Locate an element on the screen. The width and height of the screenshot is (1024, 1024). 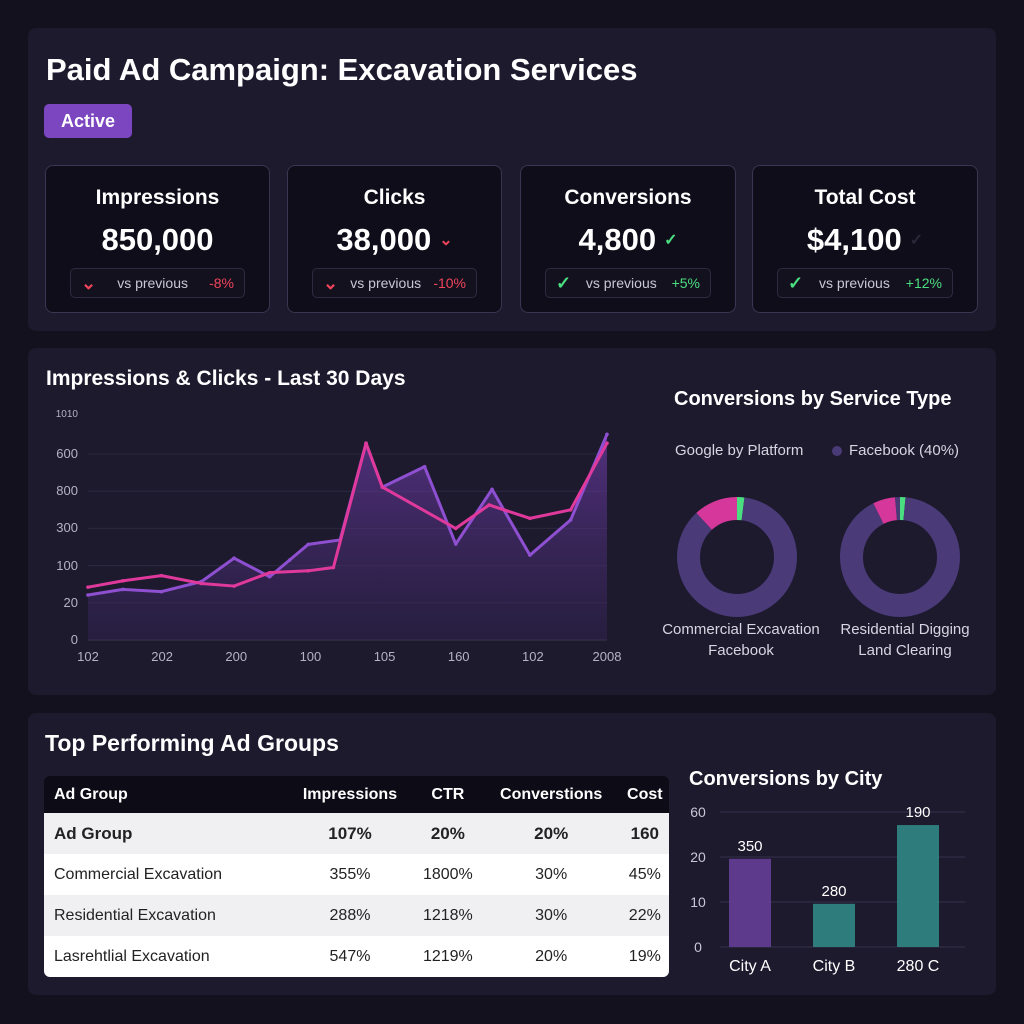
kpi-value: 850,000 is located at coordinates (157, 239).